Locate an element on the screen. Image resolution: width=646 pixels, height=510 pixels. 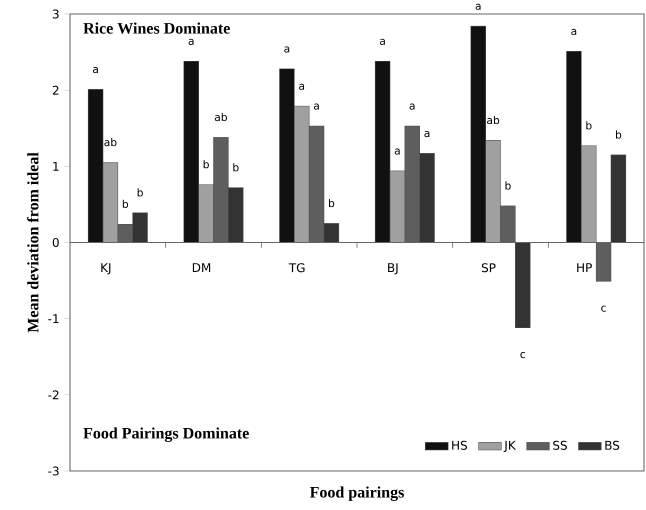
y-tick-label: 2 is located at coordinates (55, 90).